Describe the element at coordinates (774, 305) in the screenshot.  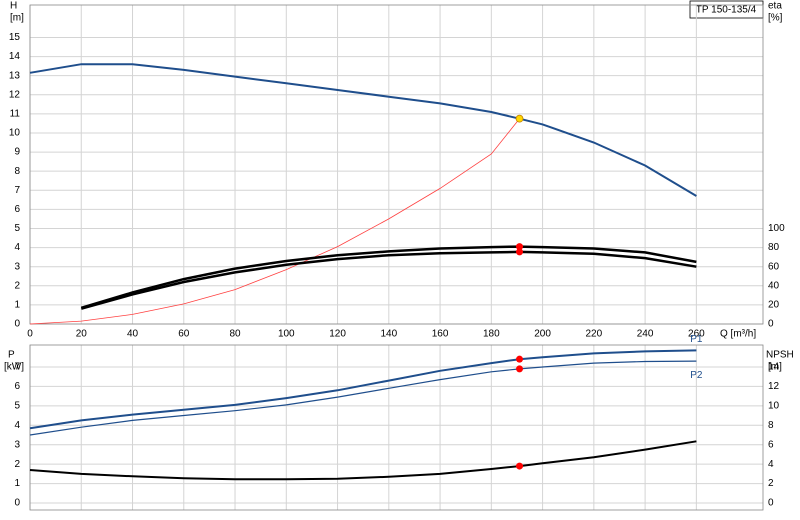
I see `y2-tick-label: 20` at that location.